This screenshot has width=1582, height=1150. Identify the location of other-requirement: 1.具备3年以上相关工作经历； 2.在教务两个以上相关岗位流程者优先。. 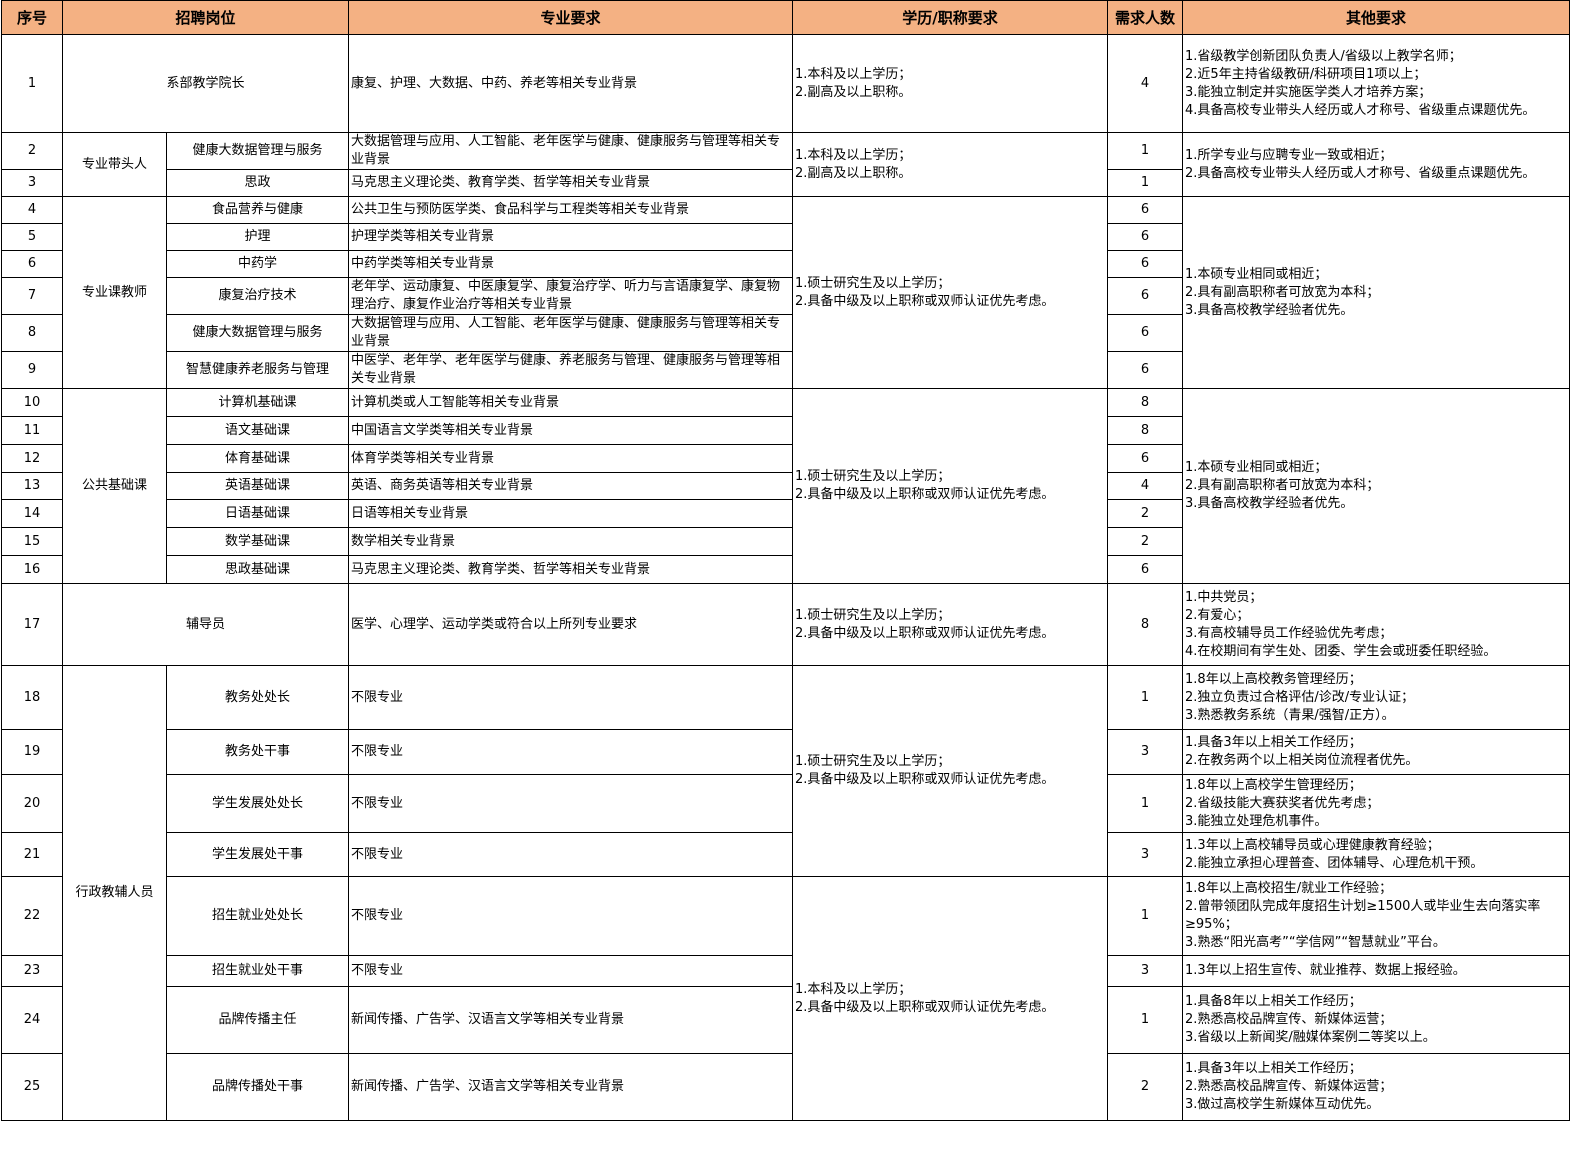
(1376, 752).